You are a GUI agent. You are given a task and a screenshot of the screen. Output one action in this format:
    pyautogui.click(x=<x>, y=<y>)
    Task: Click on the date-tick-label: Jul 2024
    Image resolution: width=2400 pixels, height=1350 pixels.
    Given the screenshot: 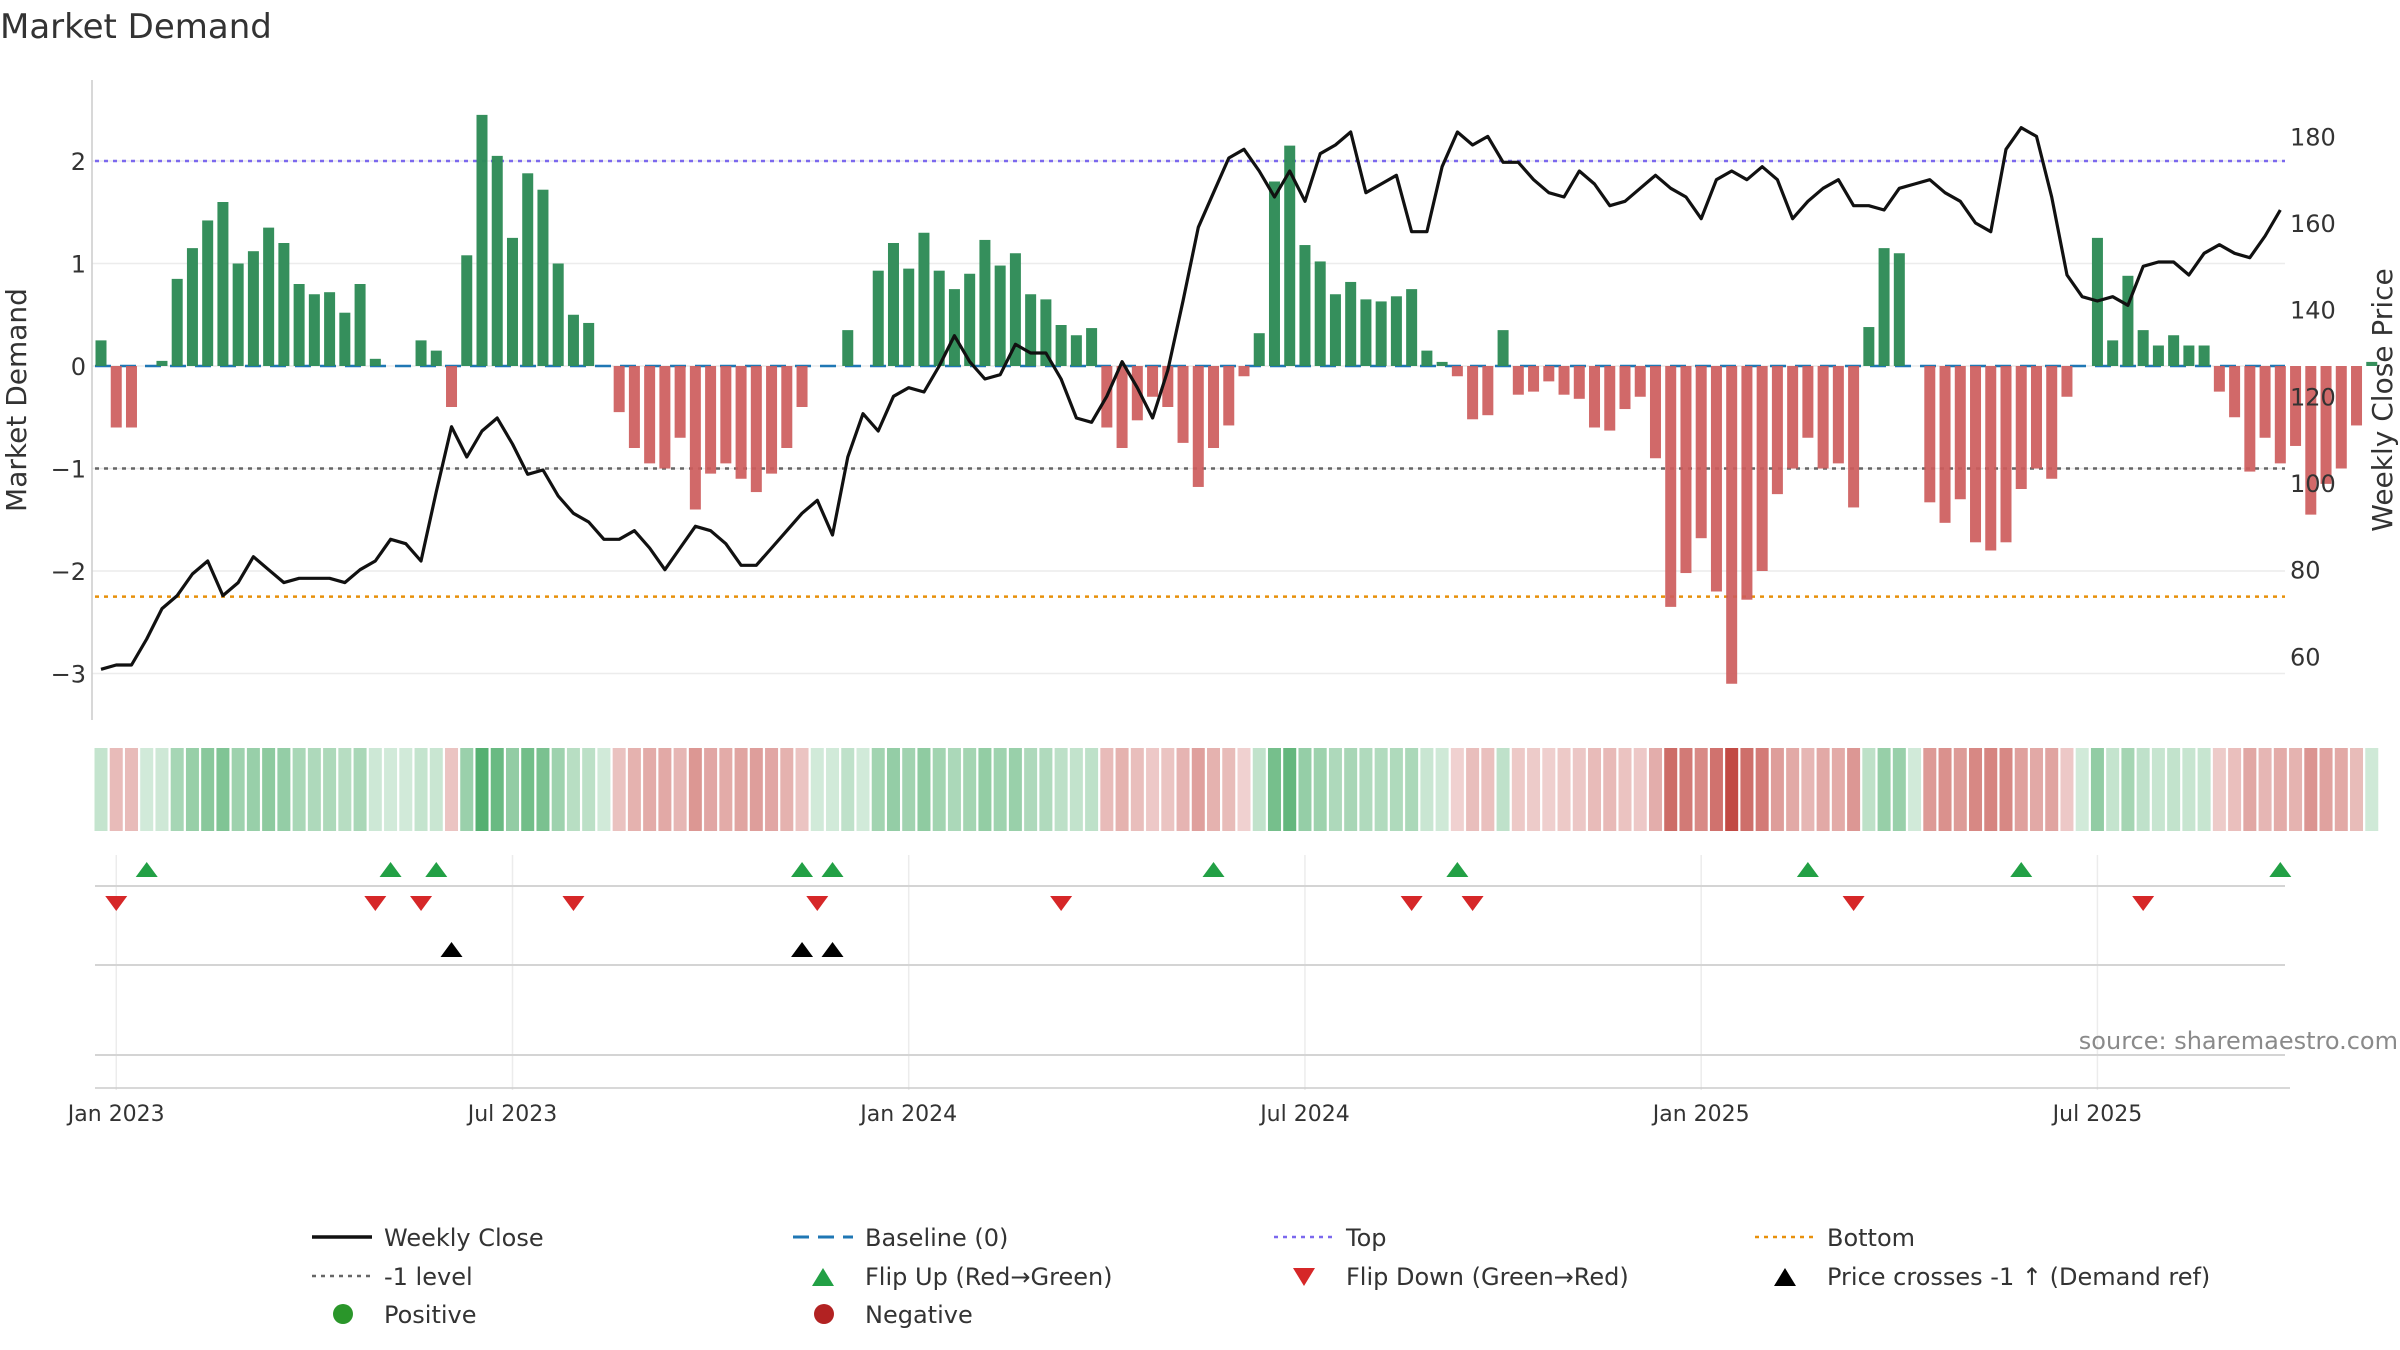 What is the action you would take?
    pyautogui.click(x=1304, y=1114)
    